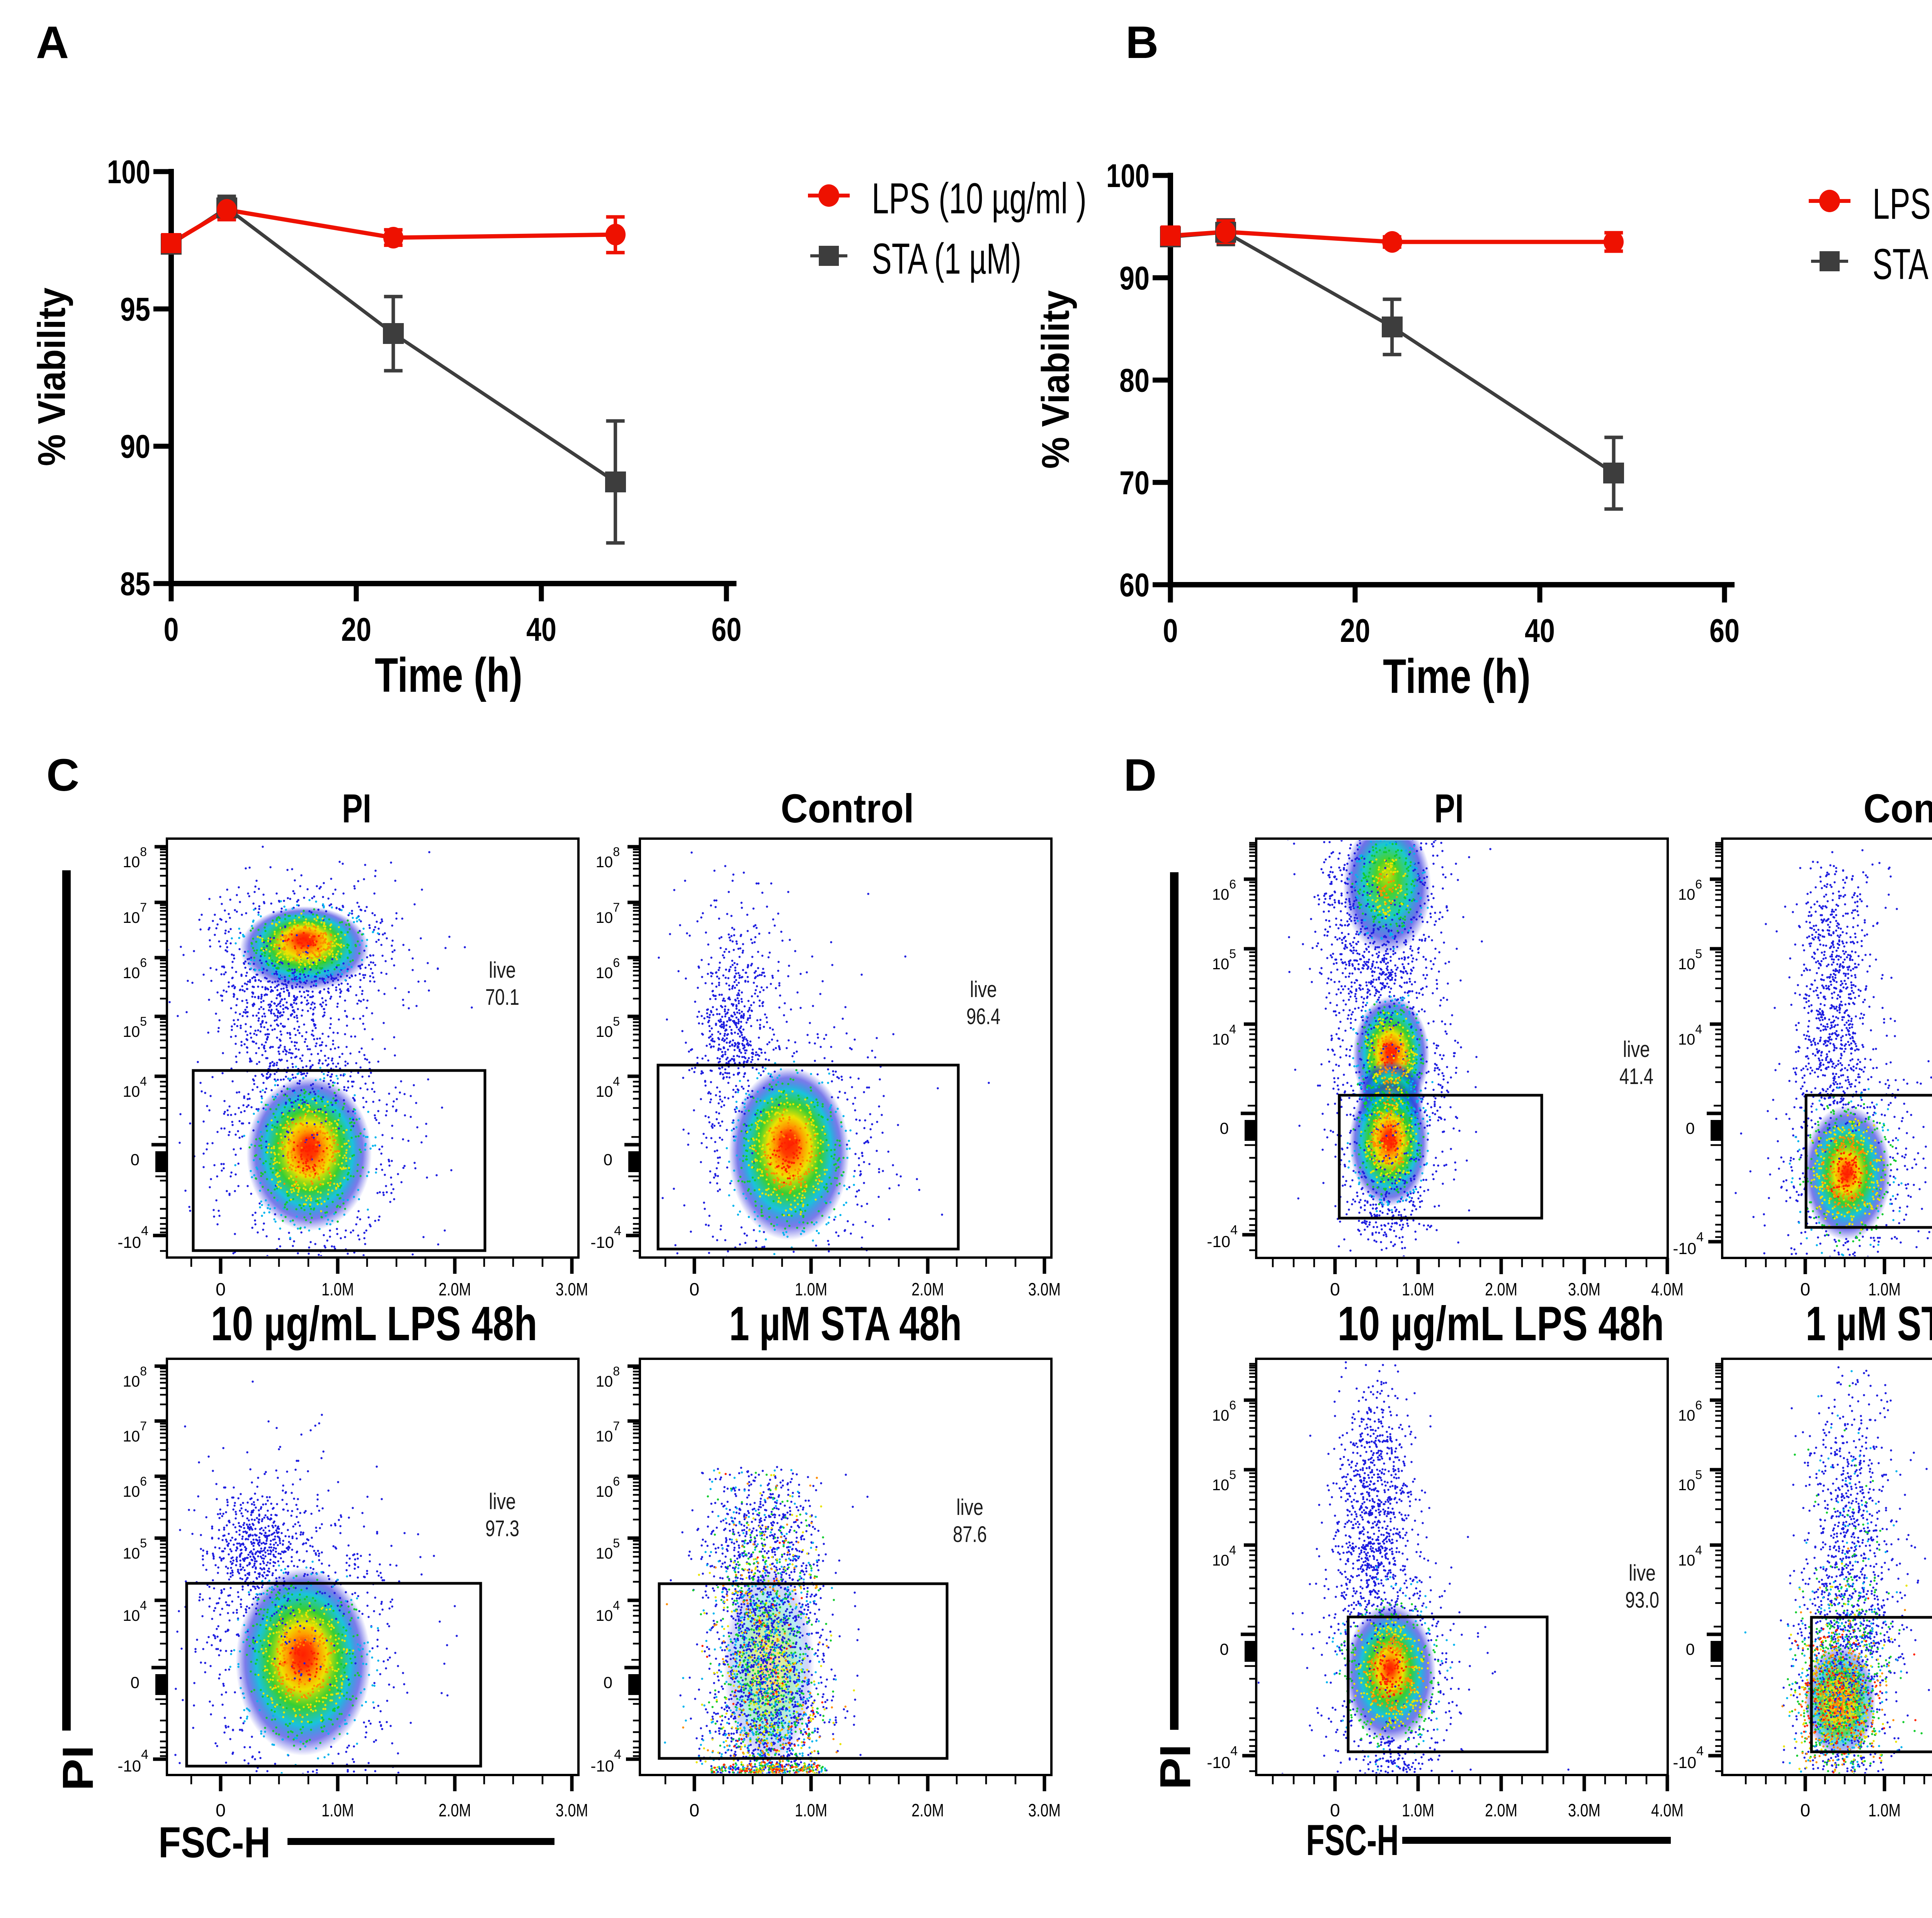  I want to click on svg-text: 70, so click(1134, 483).